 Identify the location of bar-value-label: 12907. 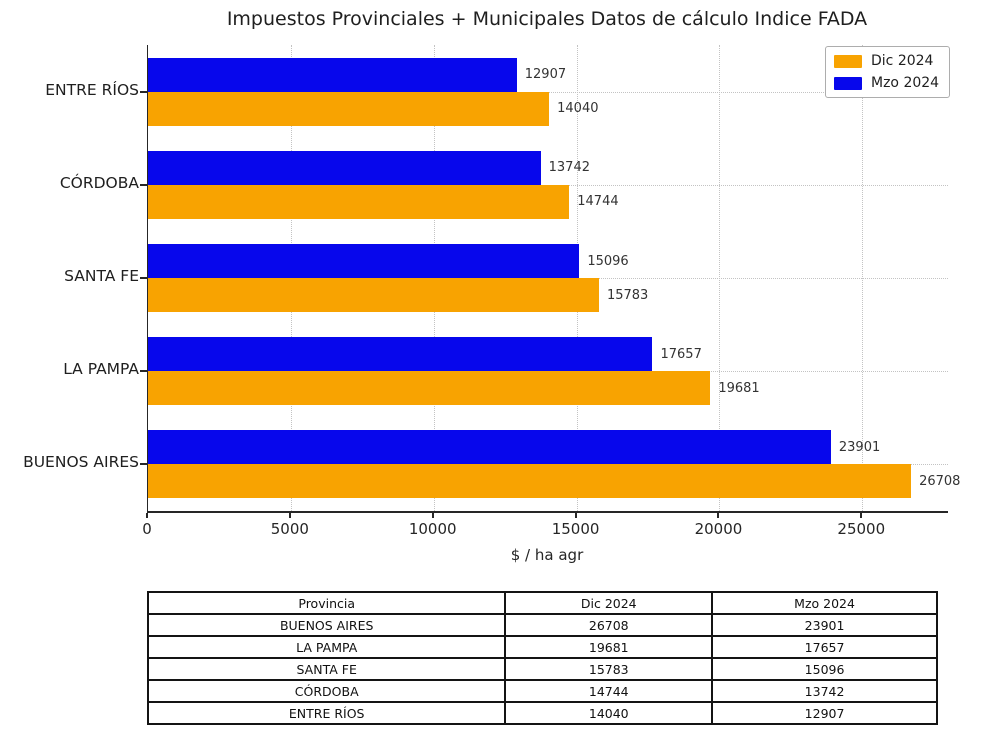
(545, 75).